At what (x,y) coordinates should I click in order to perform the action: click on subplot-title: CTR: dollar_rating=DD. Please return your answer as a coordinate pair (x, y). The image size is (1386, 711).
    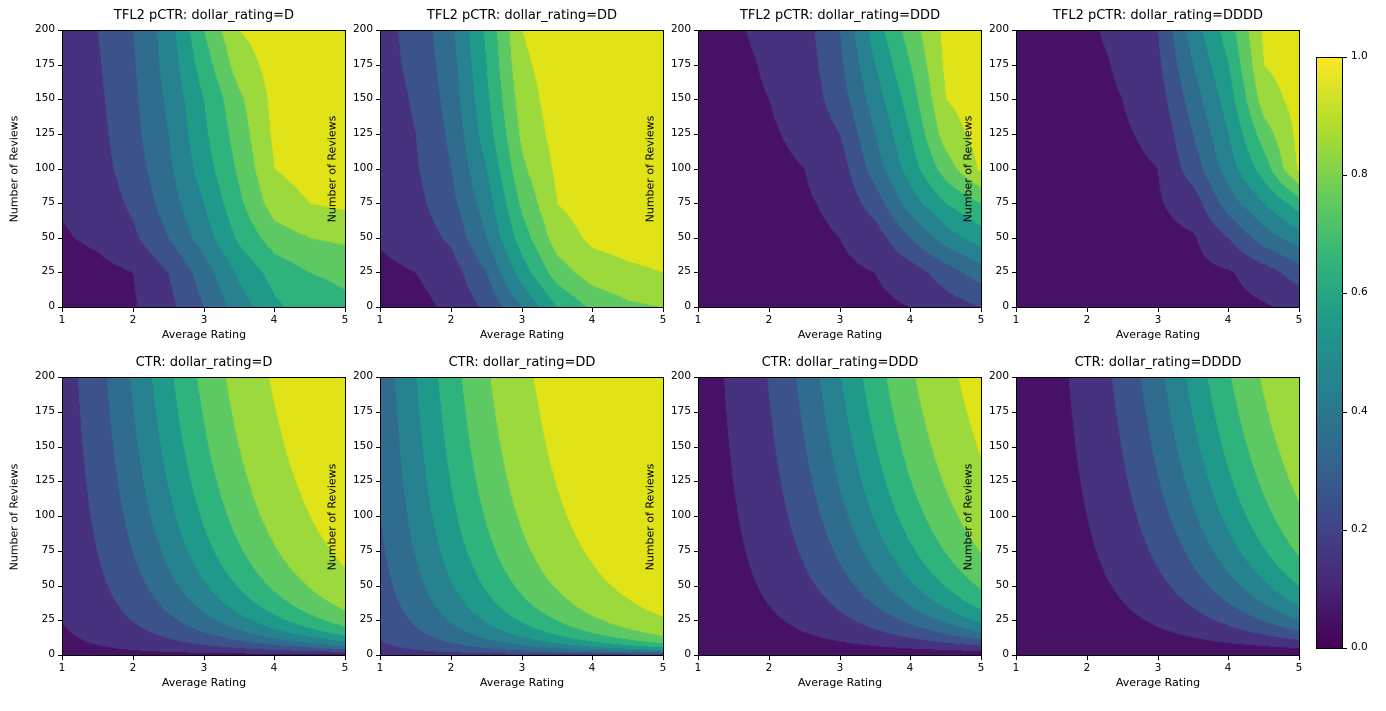
    Looking at the image, I should click on (522, 362).